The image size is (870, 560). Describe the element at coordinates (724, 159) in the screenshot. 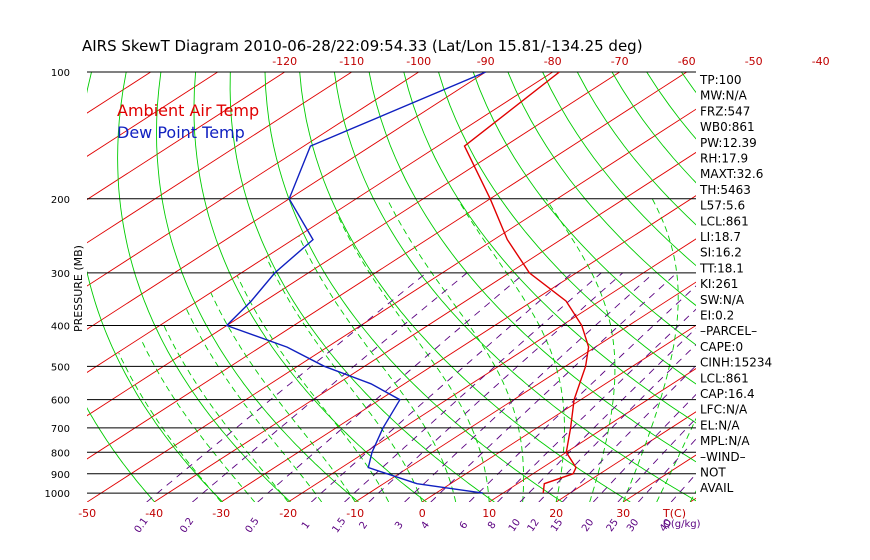

I see `stability-index-item: RH:17.9` at that location.